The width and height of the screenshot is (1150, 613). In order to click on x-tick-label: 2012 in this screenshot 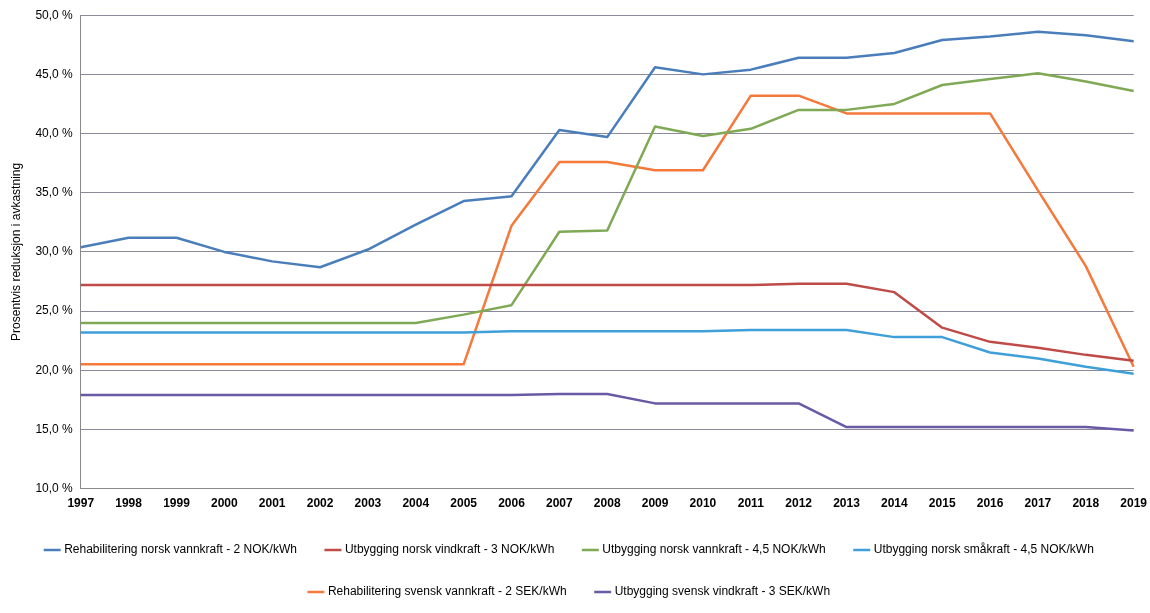, I will do `click(799, 503)`.